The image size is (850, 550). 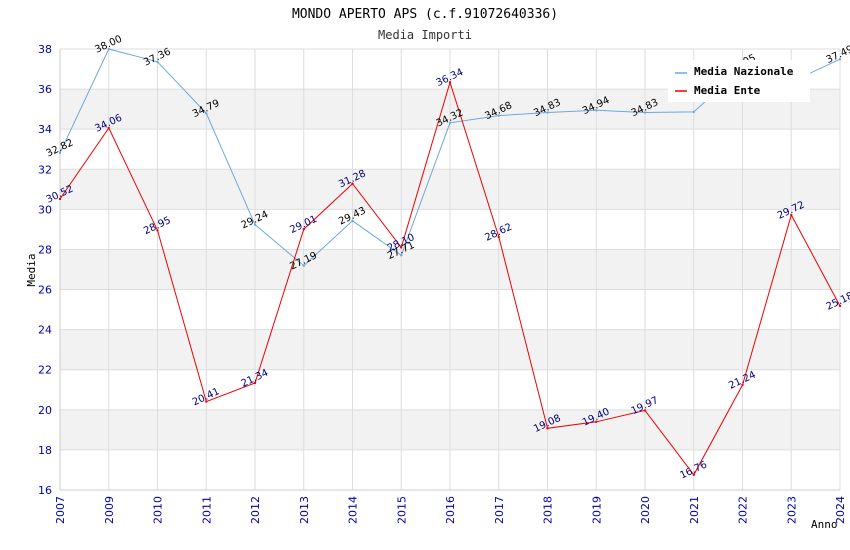 What do you see at coordinates (425, 35) in the screenshot?
I see `chart-subtitle: Media Importi` at bounding box center [425, 35].